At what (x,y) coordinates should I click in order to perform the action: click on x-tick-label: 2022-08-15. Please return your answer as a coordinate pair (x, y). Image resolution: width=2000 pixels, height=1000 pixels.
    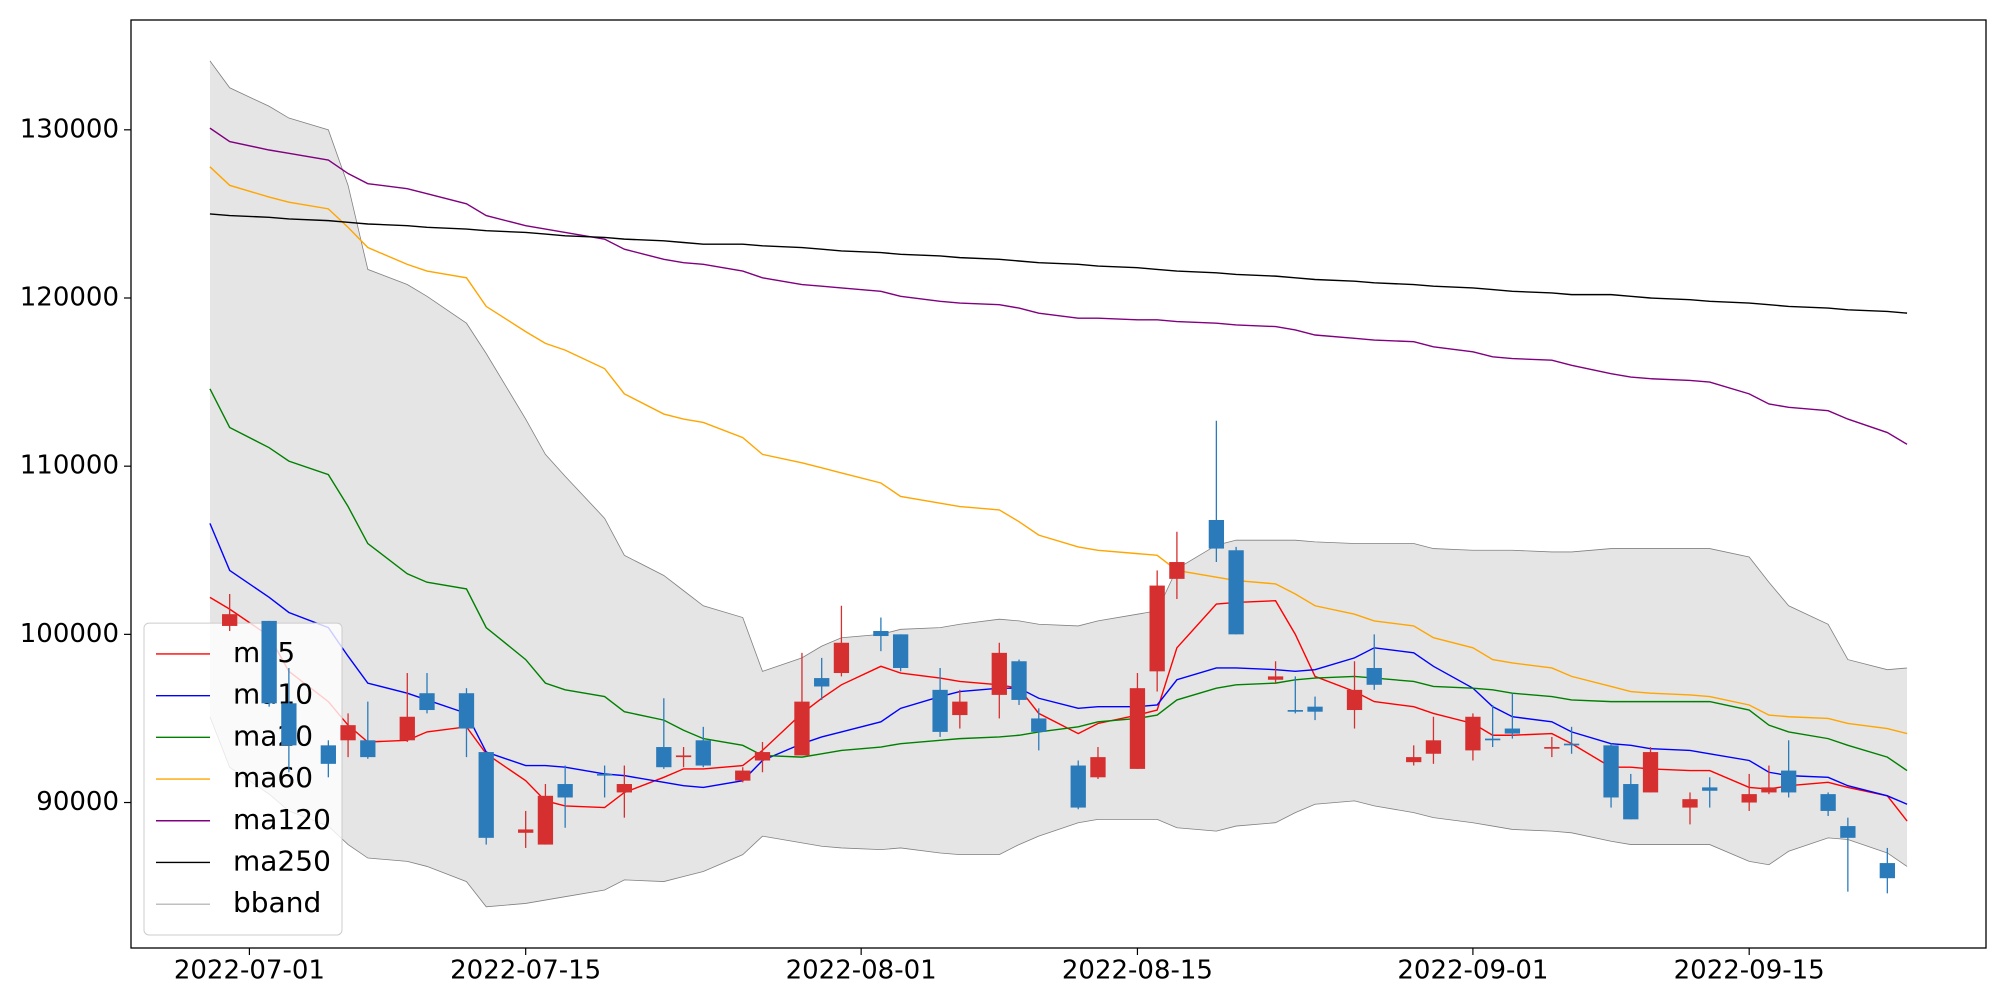
    Looking at the image, I should click on (1137, 971).